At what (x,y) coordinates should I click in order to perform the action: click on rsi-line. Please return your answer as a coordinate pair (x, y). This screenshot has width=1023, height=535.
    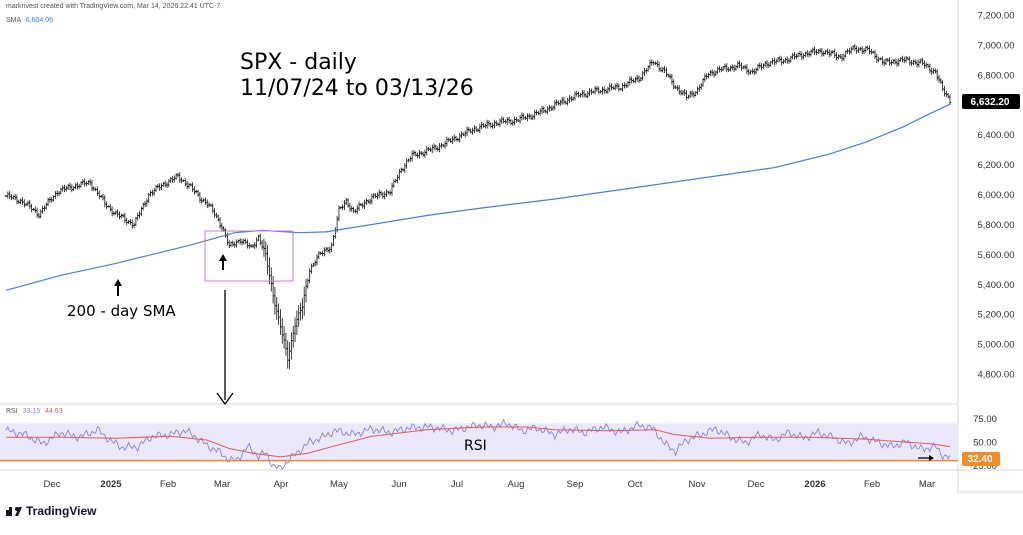
    Looking at the image, I should click on (478, 444).